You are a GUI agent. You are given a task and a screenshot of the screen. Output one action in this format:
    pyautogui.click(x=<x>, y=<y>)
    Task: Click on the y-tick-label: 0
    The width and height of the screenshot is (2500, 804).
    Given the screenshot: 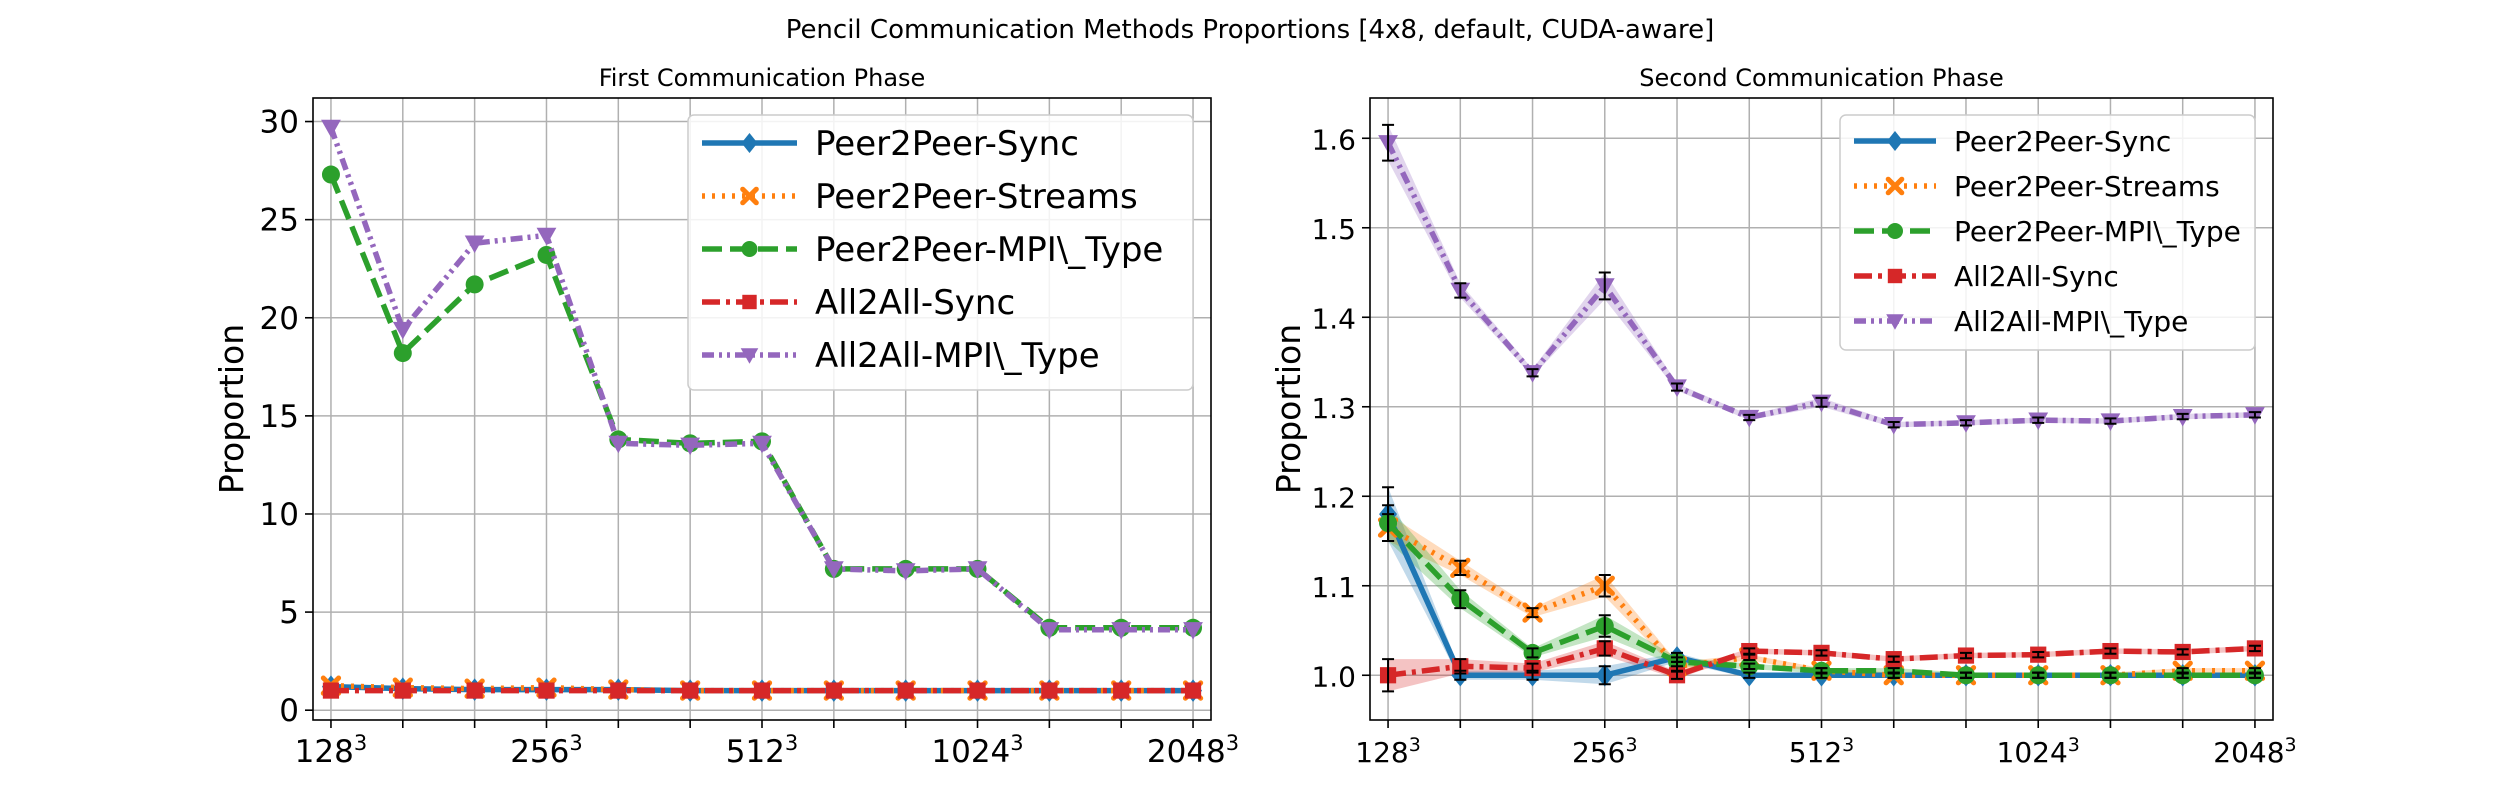 What is the action you would take?
    pyautogui.click(x=289, y=711)
    